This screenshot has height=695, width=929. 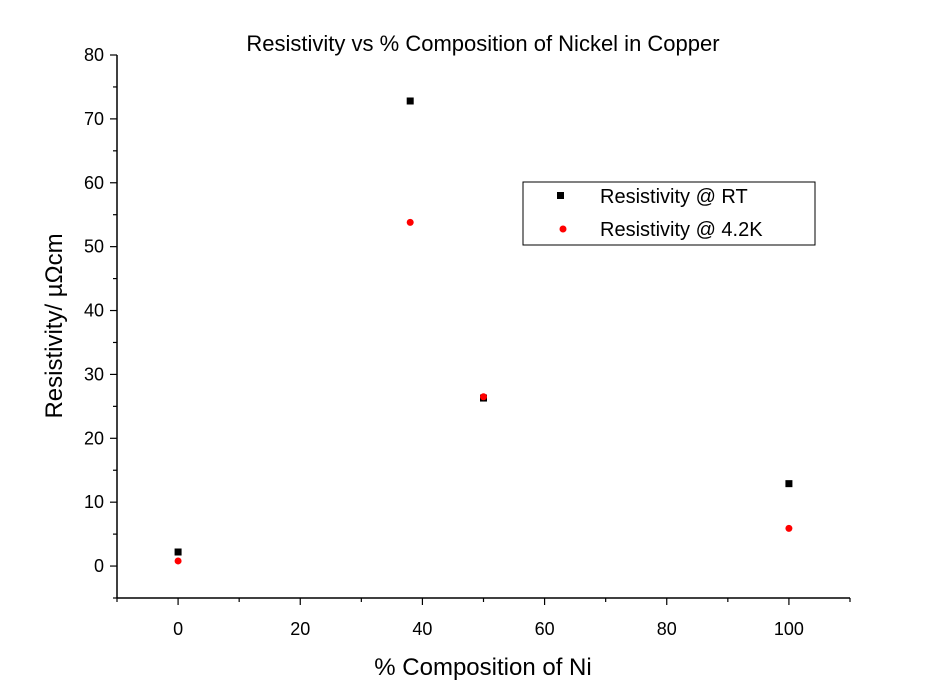 I want to click on x-tick-label: 0, so click(x=178, y=629).